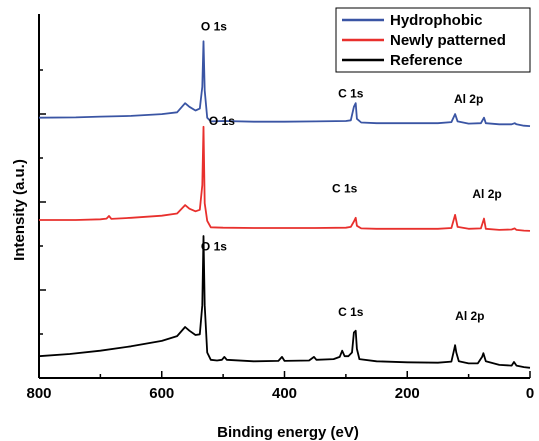 This screenshot has height=441, width=539. I want to click on x-tick-label: 400, so click(284, 393).